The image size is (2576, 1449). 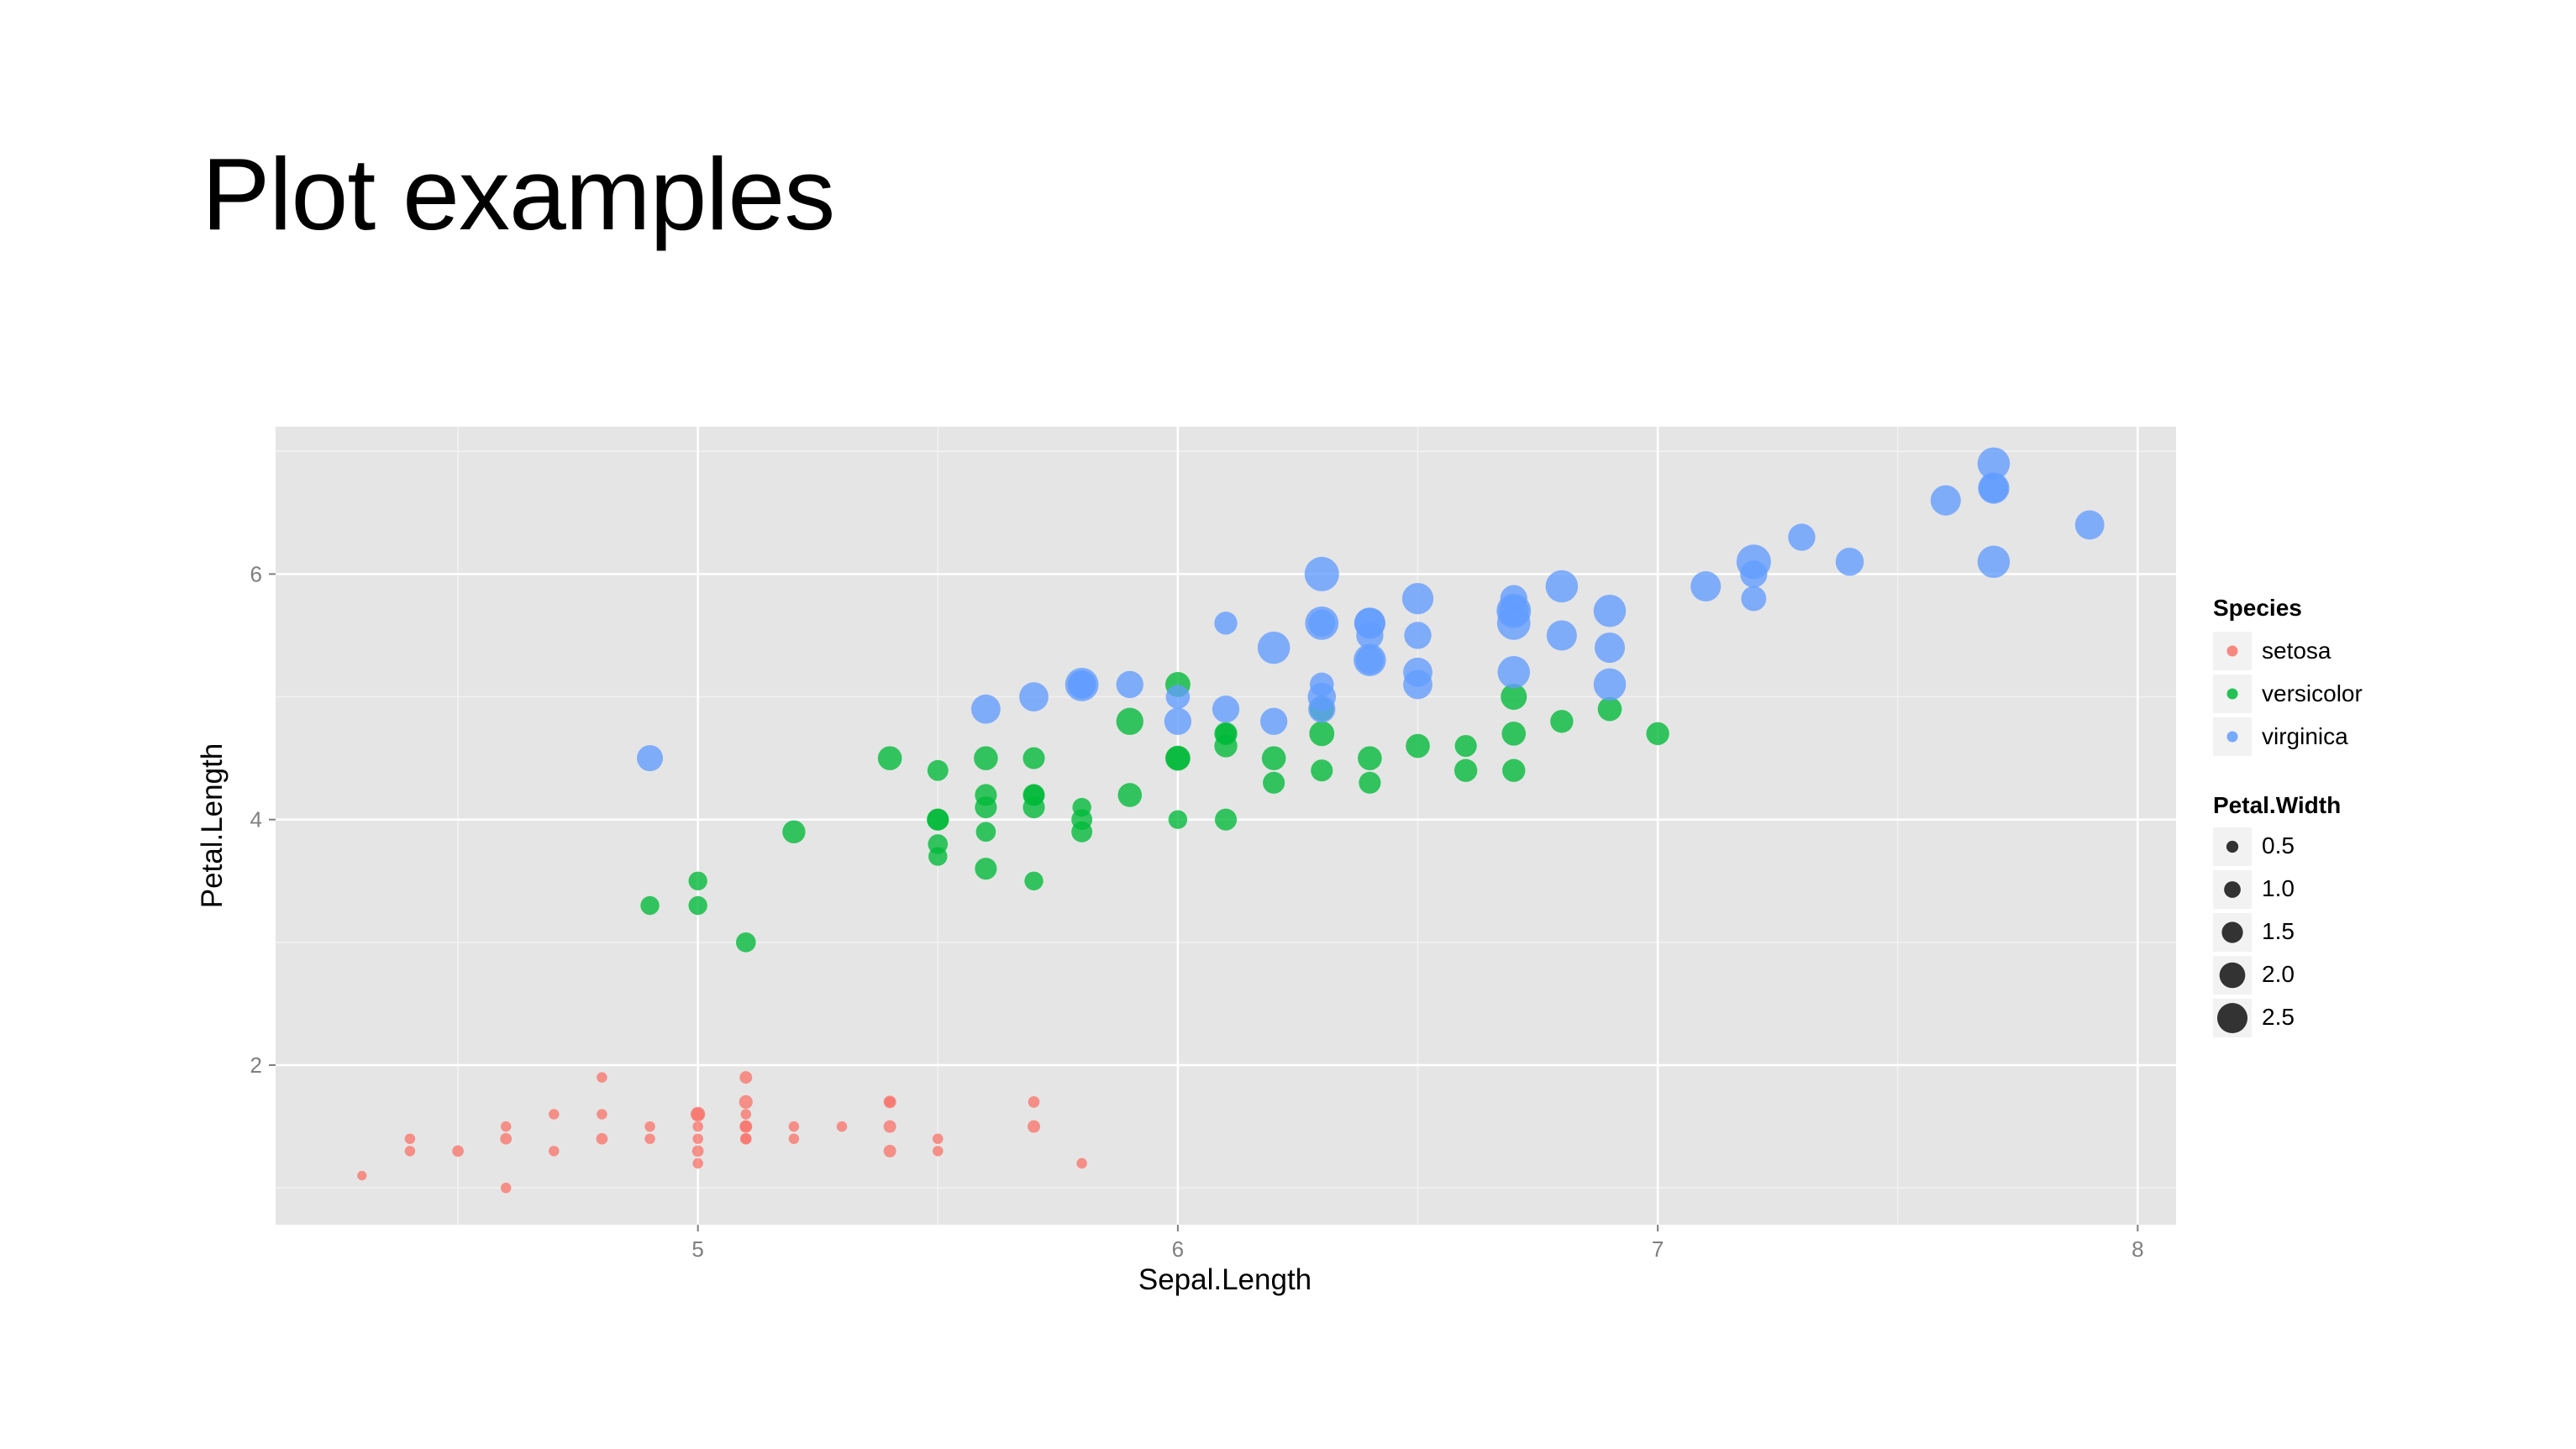 I want to click on size-label: 1.0, so click(x=2278, y=888).